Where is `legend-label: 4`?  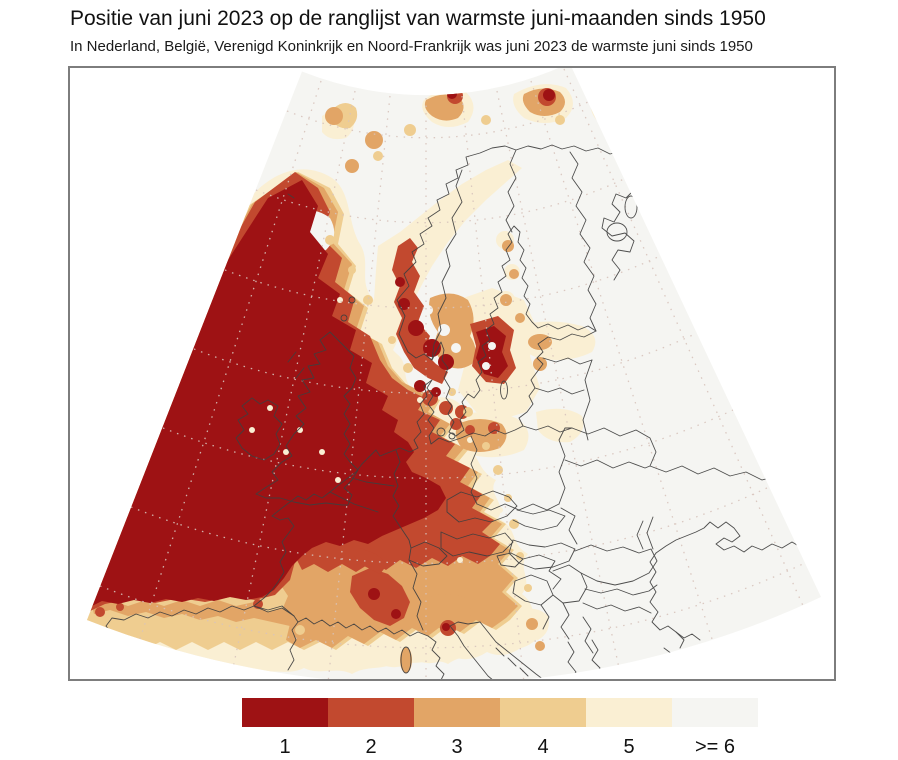
legend-label: 4 is located at coordinates (543, 747).